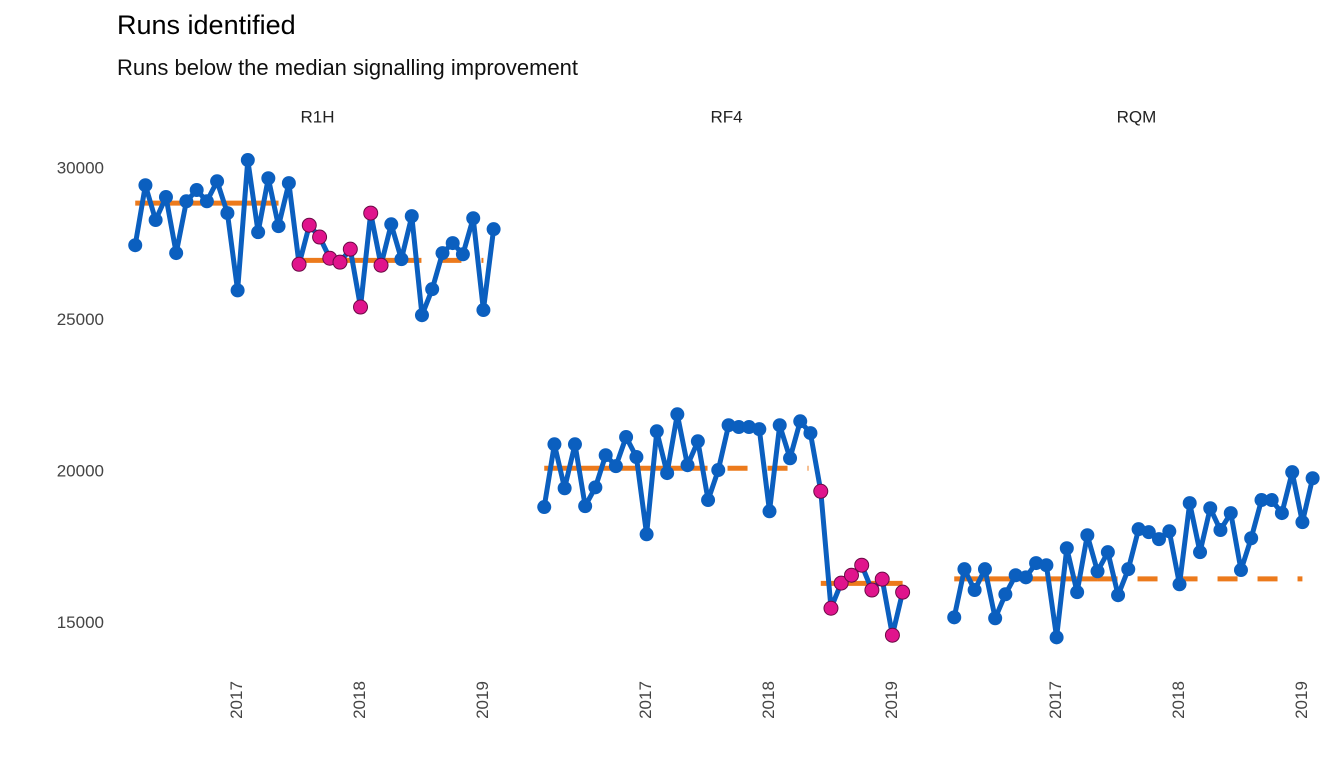 This screenshot has height=768, width=1344. I want to click on panel-label: RF4, so click(726, 116).